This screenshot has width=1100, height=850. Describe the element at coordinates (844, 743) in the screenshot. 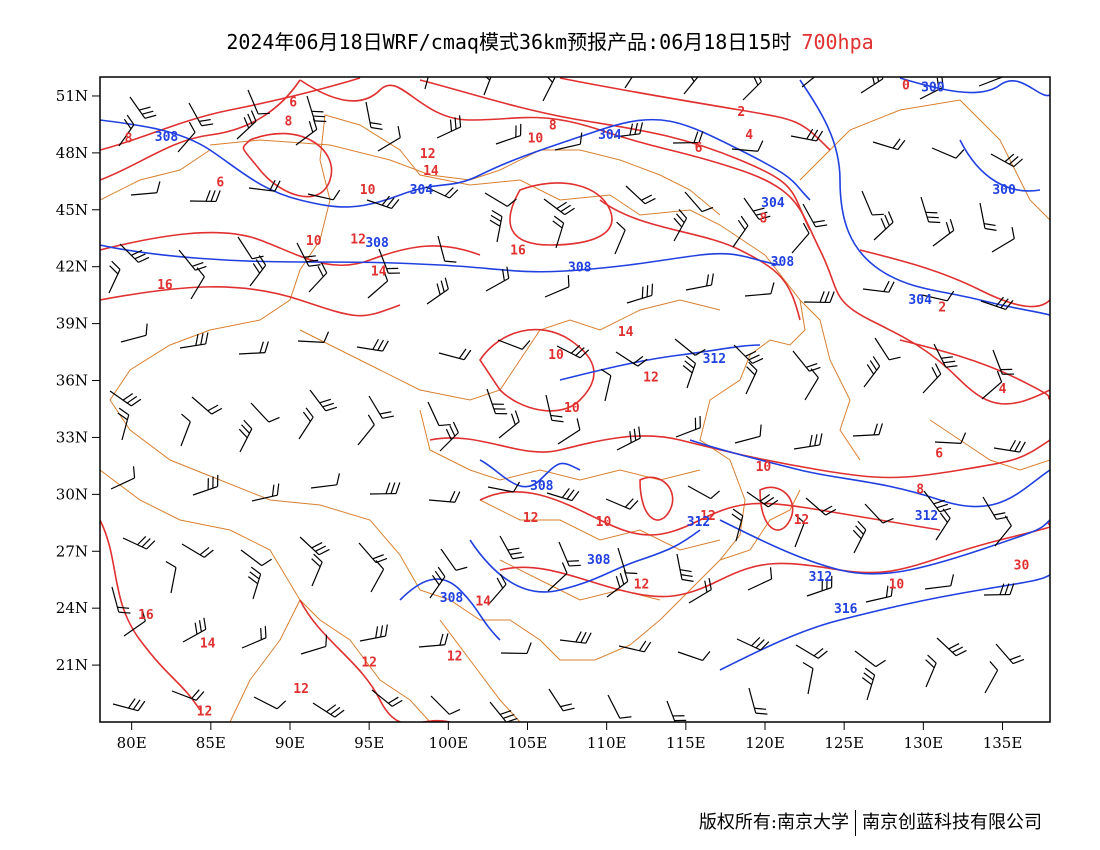

I see `lon-label: 125E` at that location.